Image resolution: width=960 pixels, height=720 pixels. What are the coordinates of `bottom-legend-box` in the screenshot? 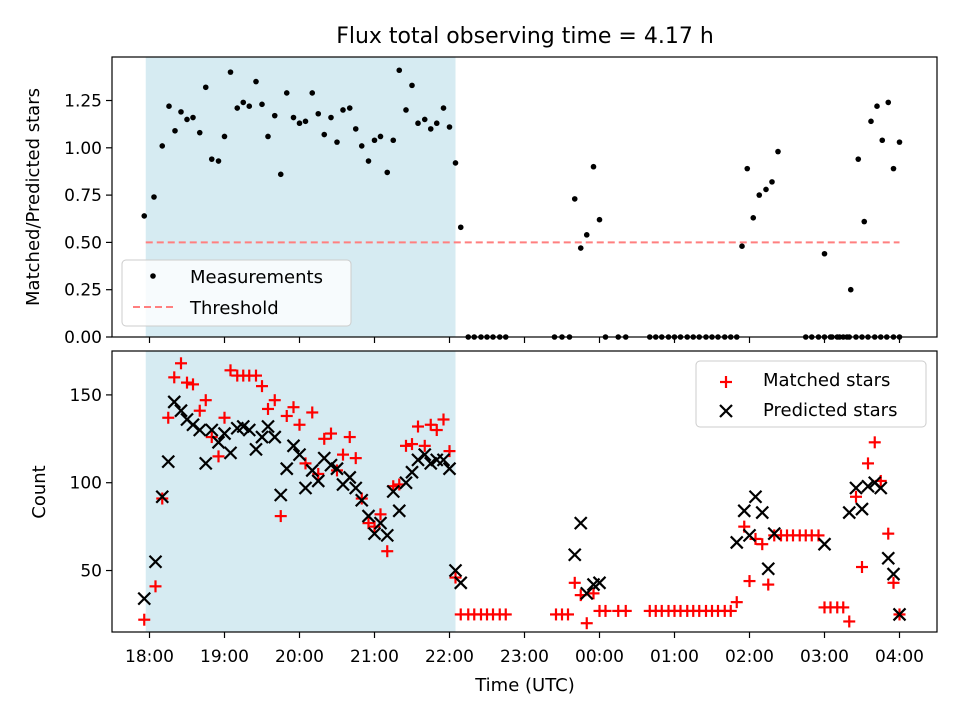 It's located at (811, 394).